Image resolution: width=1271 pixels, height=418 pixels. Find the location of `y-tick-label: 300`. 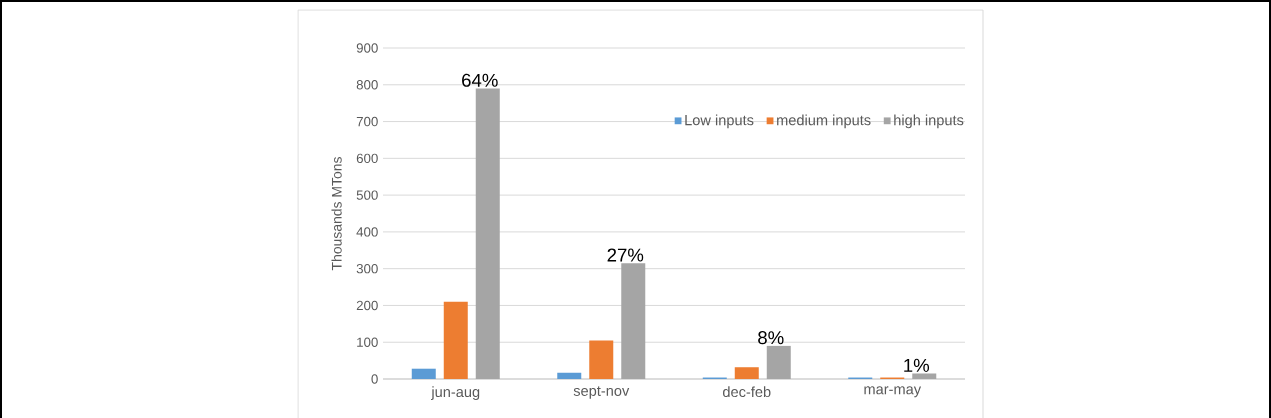

y-tick-label: 300 is located at coordinates (367, 268).